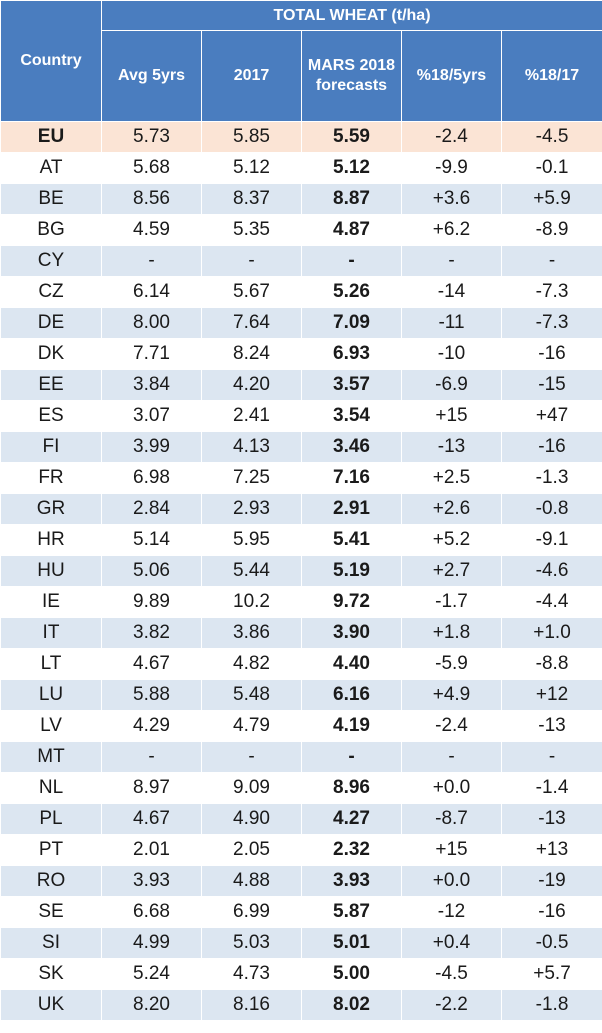 This screenshot has height=1033, width=602. Describe the element at coordinates (251, 726) in the screenshot. I see `cell-2017: 4.79` at that location.